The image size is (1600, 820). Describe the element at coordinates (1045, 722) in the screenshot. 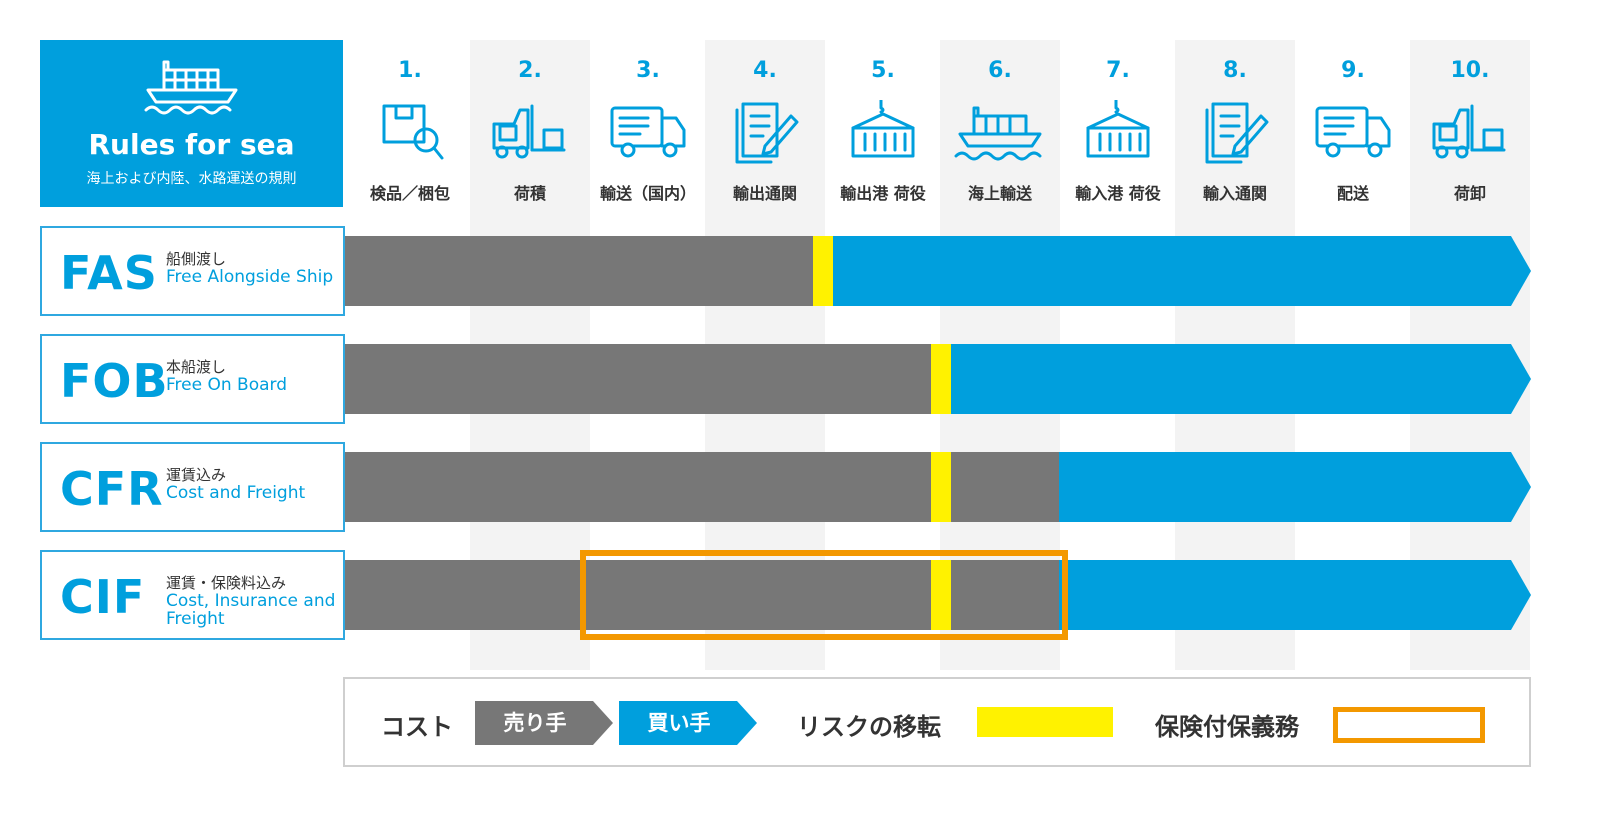

I see `risk-swatch` at that location.